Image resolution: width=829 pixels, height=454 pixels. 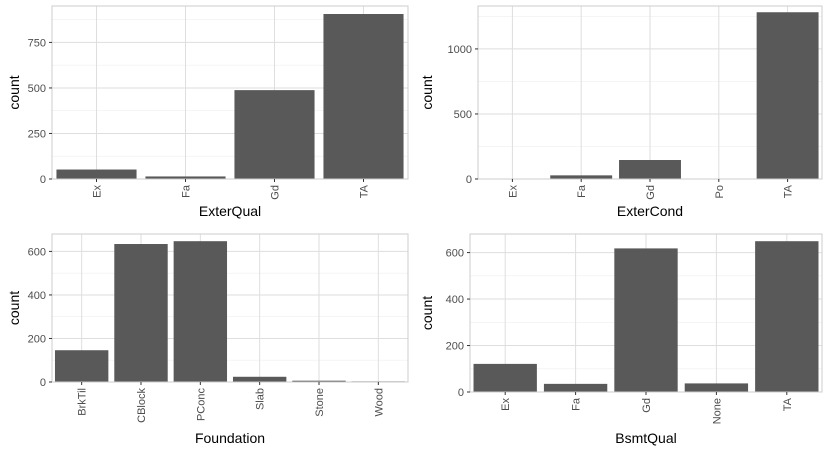 I want to click on bar-none, so click(x=716, y=387).